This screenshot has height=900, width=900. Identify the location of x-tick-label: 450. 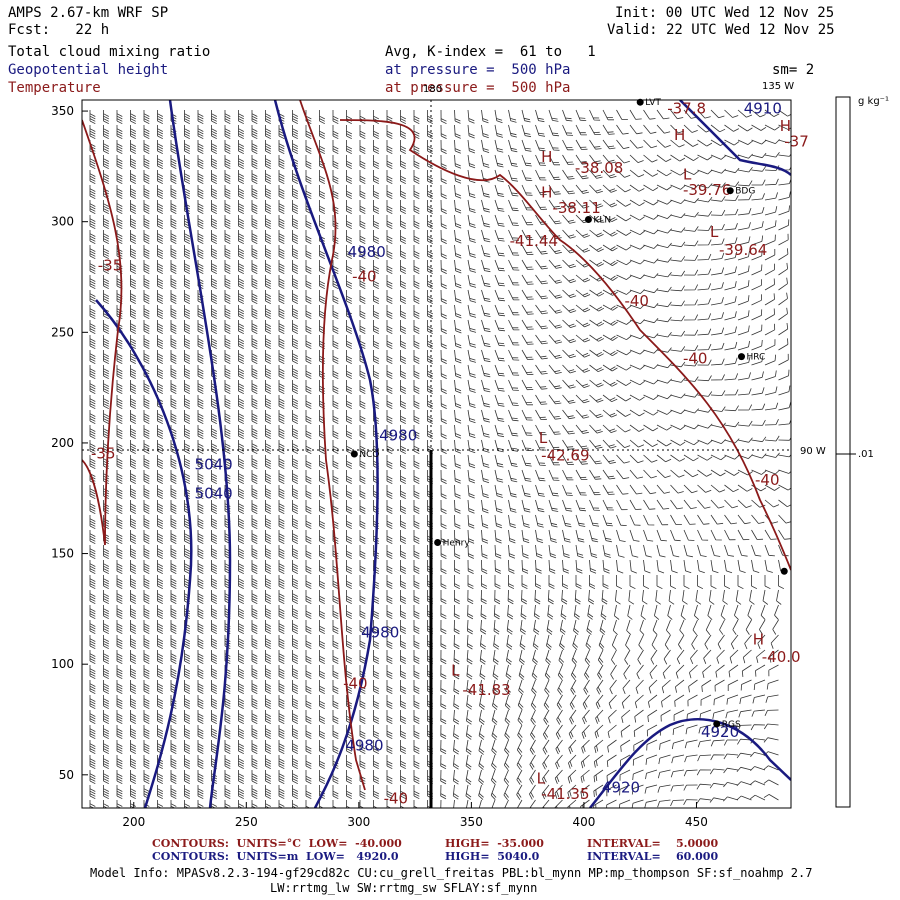
(696, 822).